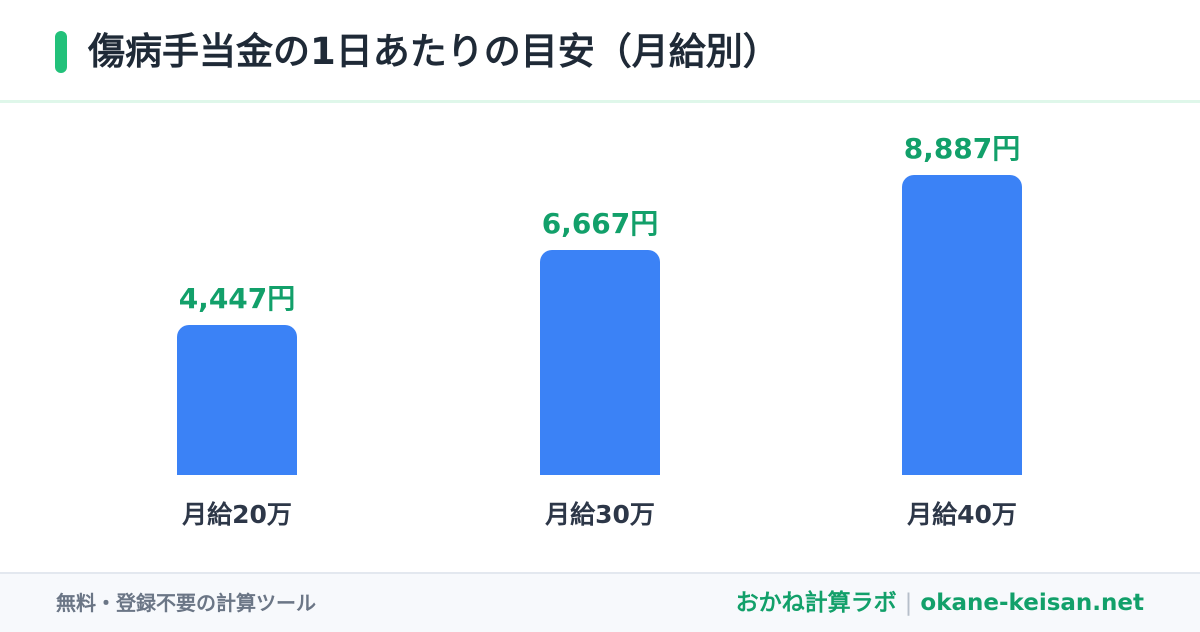 The height and width of the screenshot is (632, 1200). Describe the element at coordinates (186, 603) in the screenshot. I see `footer-tagline: 無料・登録不要の計算ツール` at that location.